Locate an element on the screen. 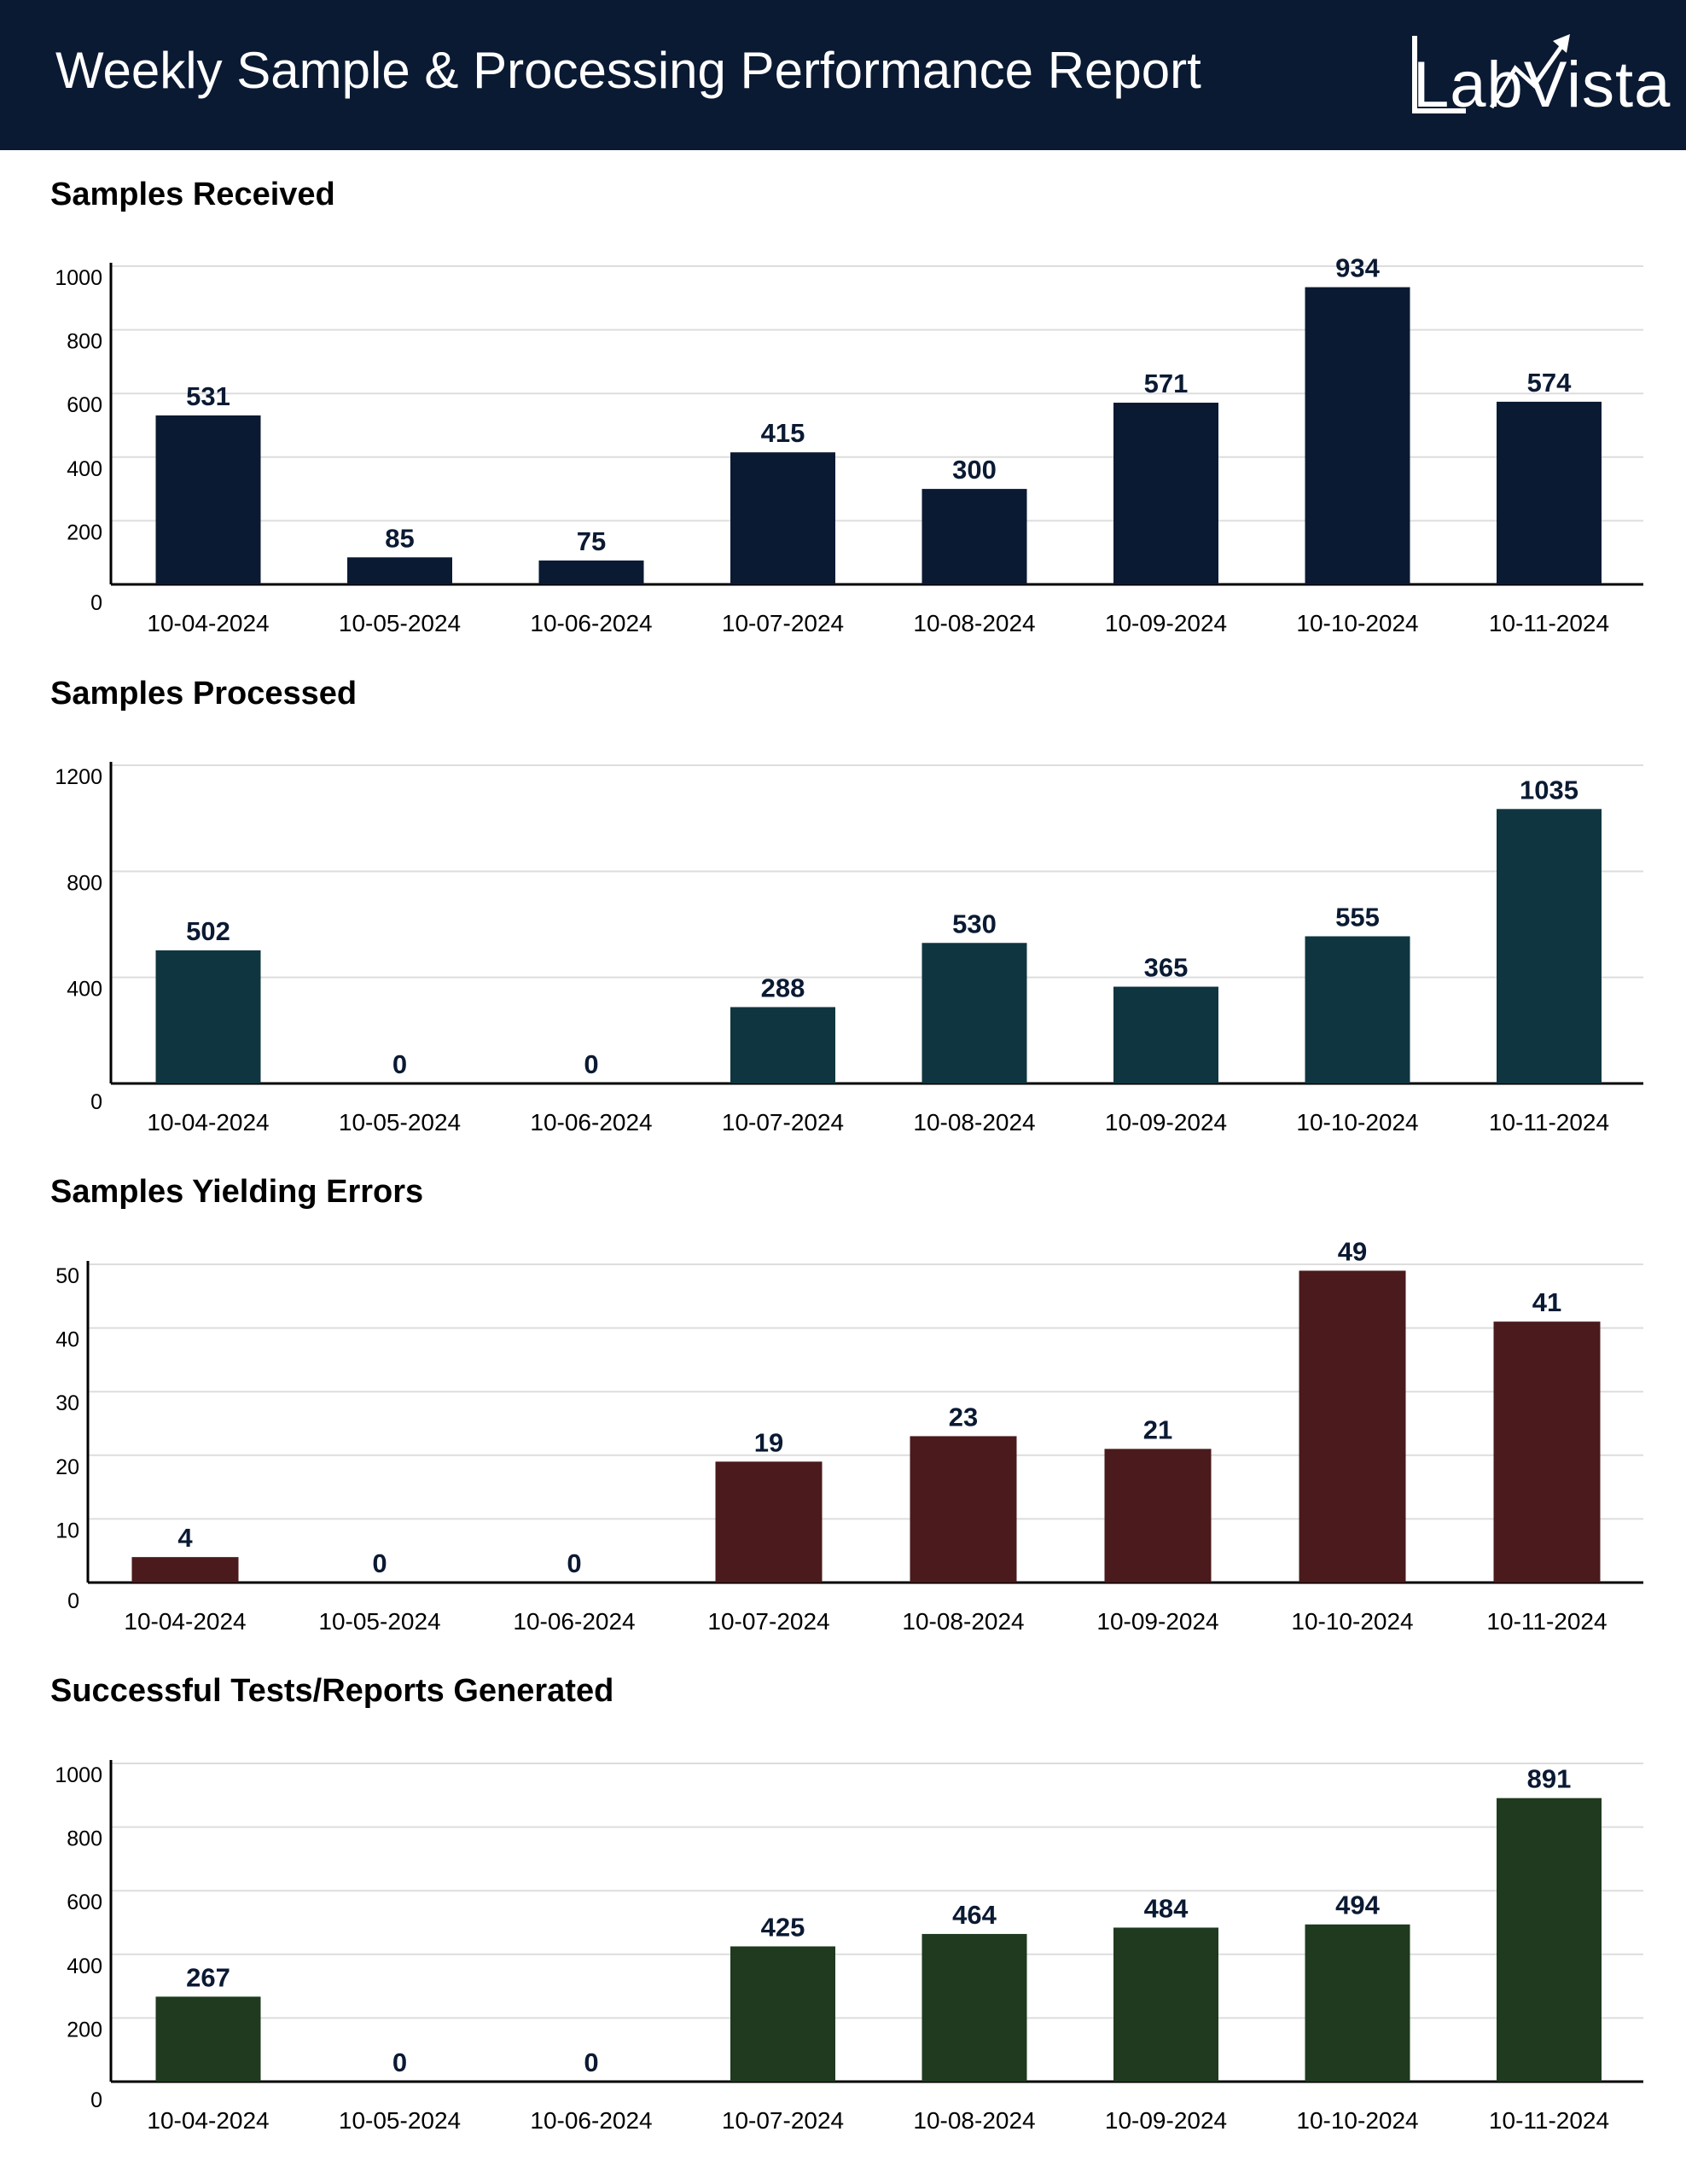 This screenshot has width=1686, height=2184. bar-value-label: 4 is located at coordinates (185, 1538).